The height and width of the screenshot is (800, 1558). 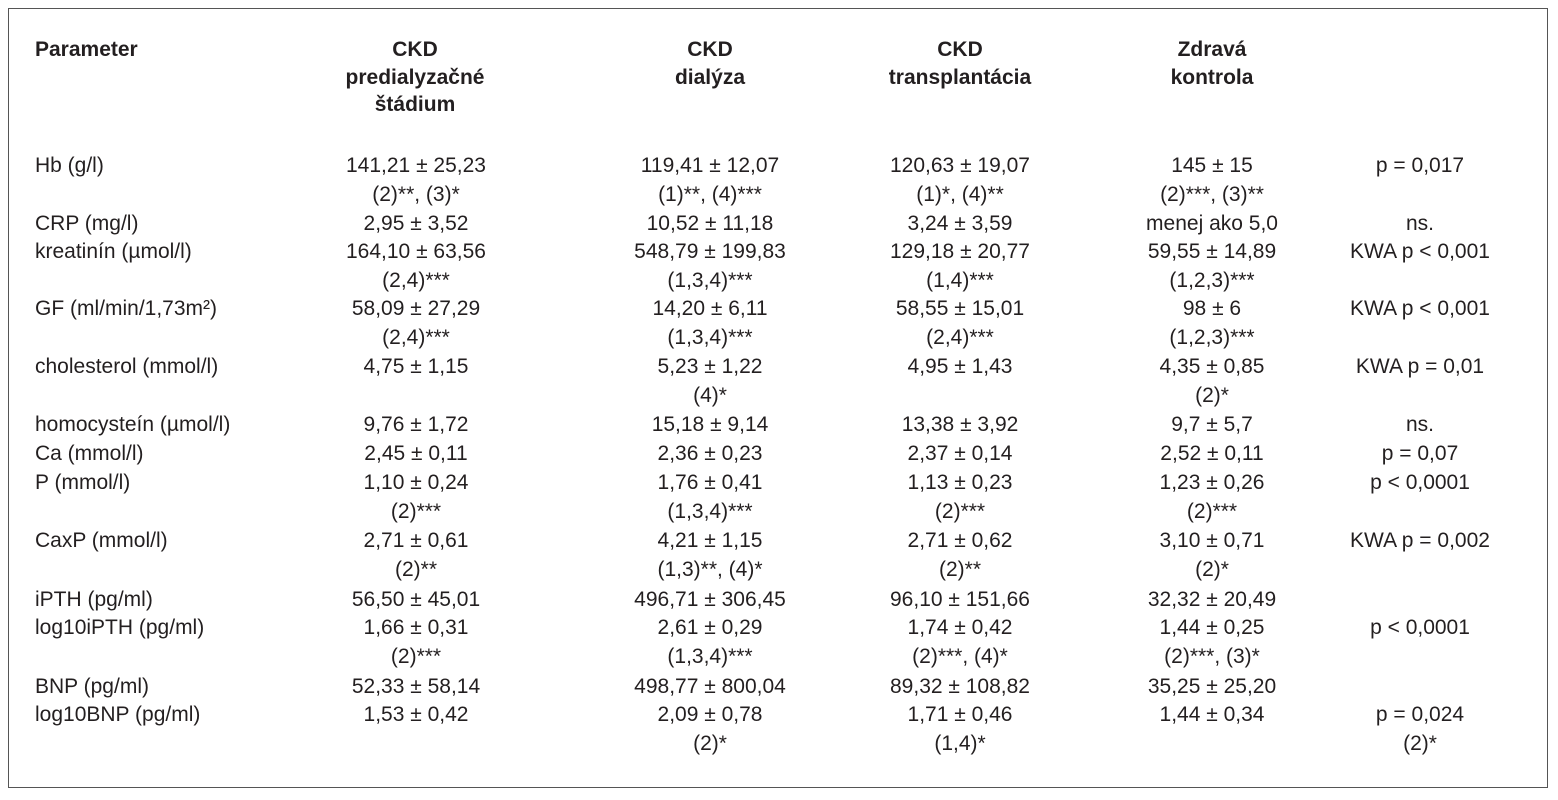 I want to click on header-ckd-transplant-line2: transplantácia, so click(x=960, y=77).